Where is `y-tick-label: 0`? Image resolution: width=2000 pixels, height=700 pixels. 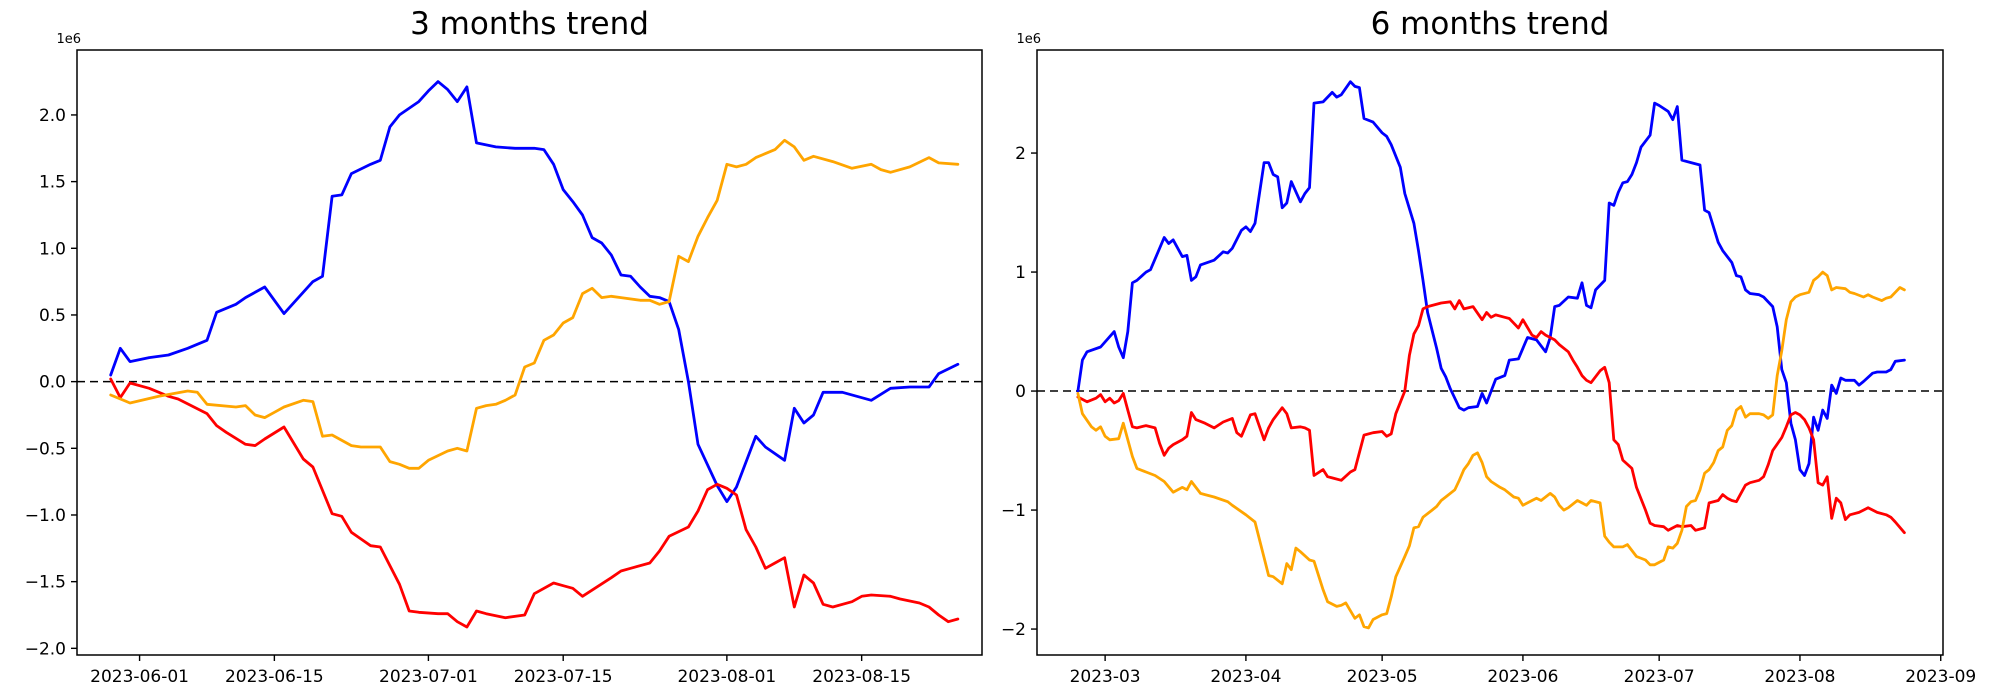
y-tick-label: 0 is located at coordinates (1020, 392).